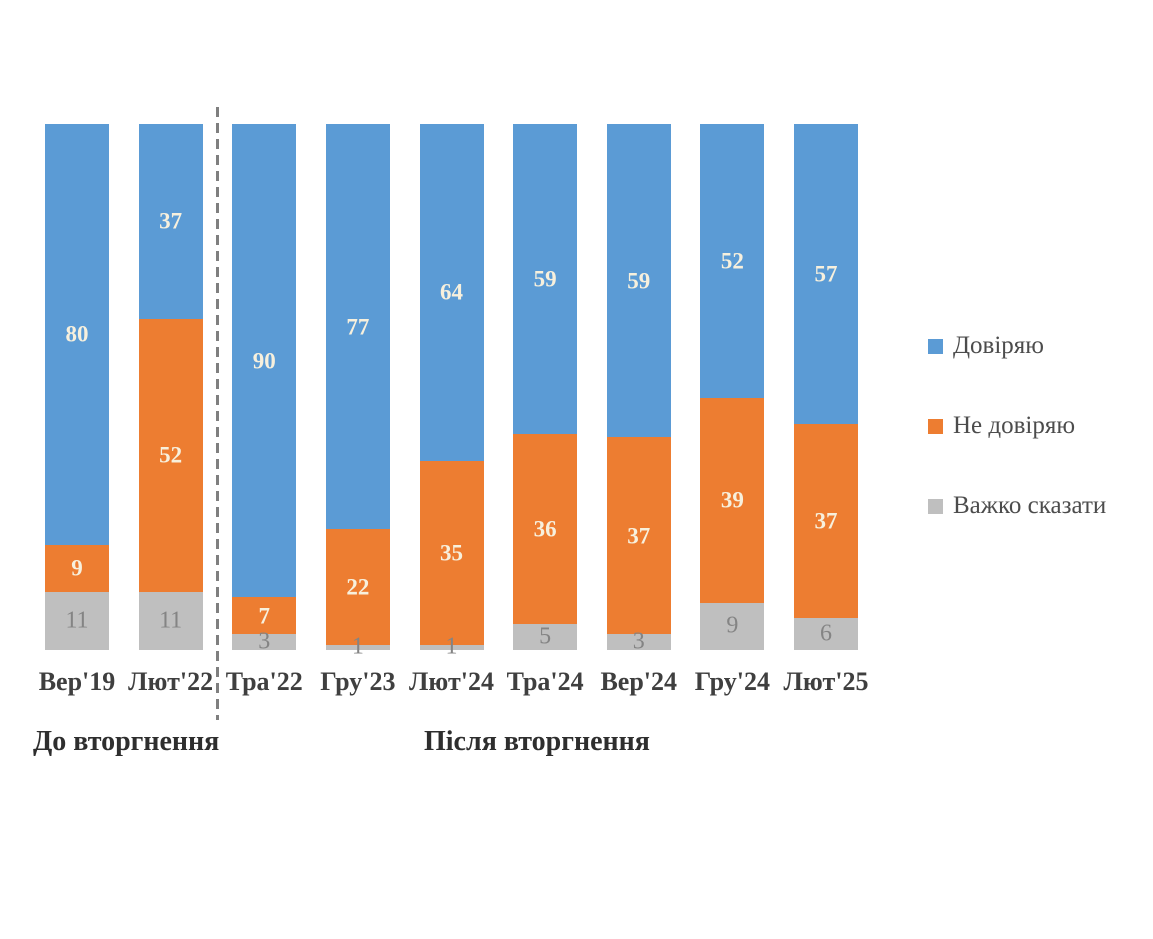  I want to click on segment-value-label: 80, so click(77, 334).